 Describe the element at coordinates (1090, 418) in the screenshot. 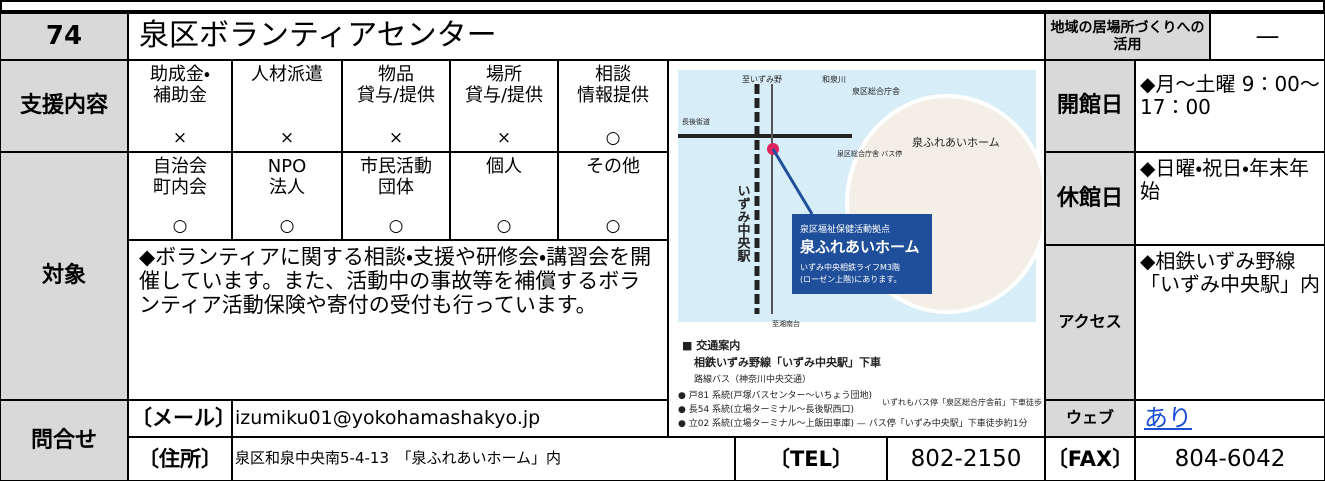

I see `web-label: ウェブ` at that location.